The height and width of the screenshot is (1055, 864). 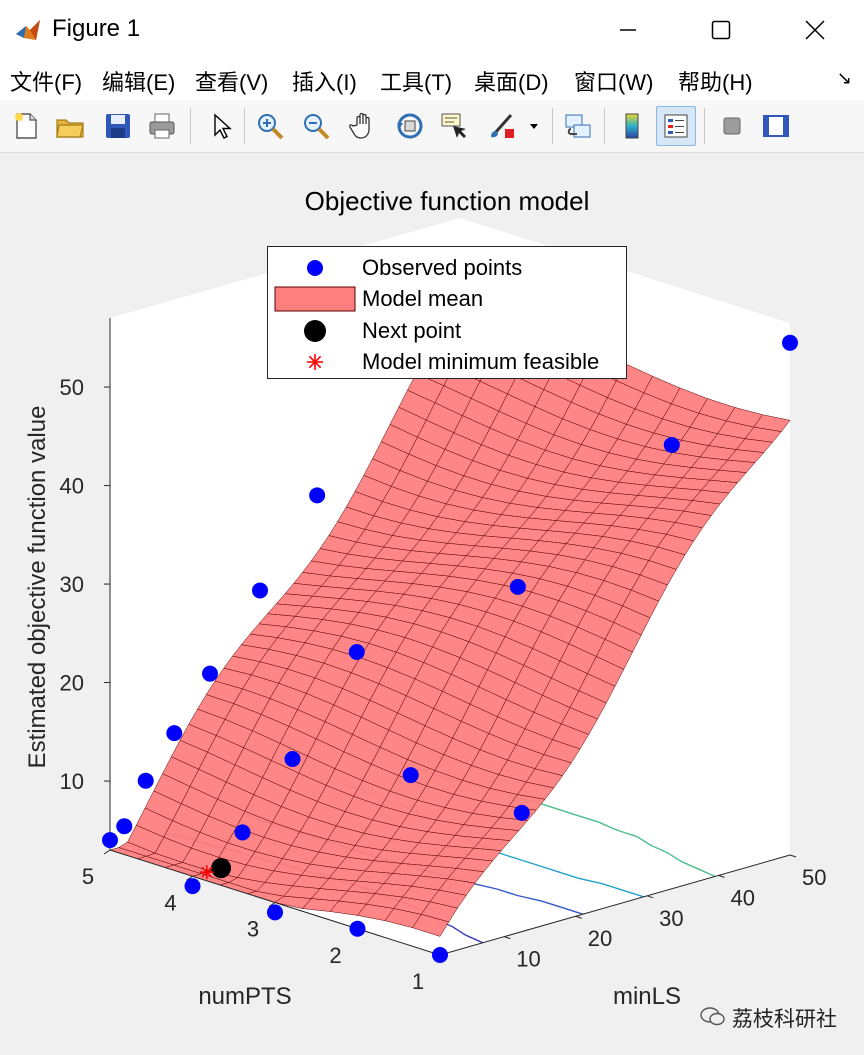 What do you see at coordinates (671, 918) in the screenshot?
I see `x-tick-label: 30` at bounding box center [671, 918].